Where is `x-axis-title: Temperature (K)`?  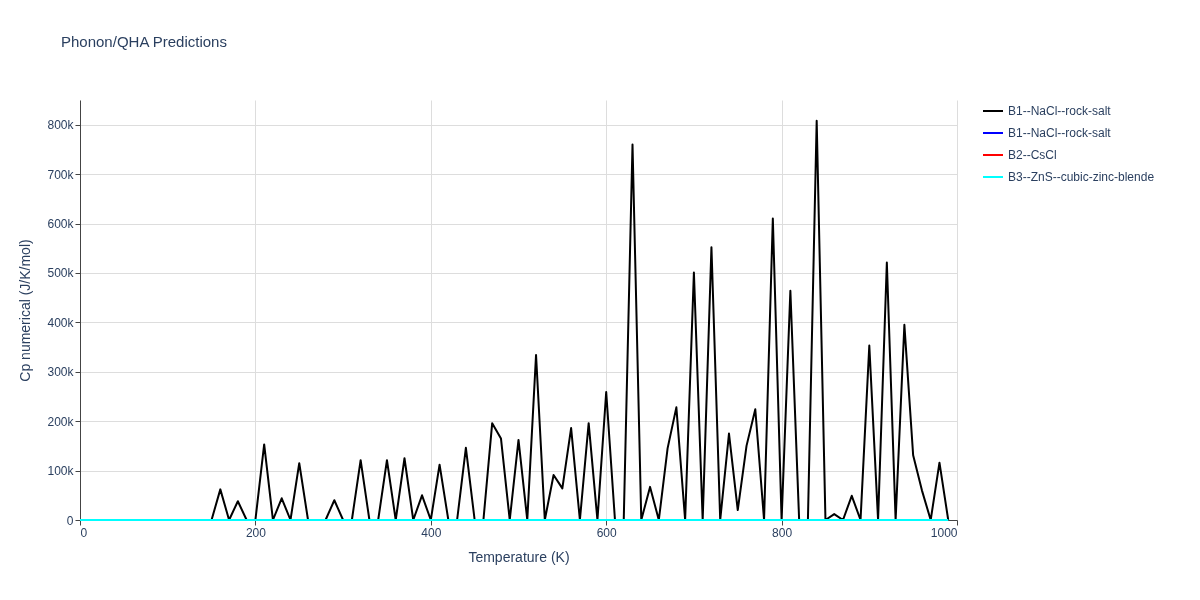
x-axis-title: Temperature (K) is located at coordinates (519, 556).